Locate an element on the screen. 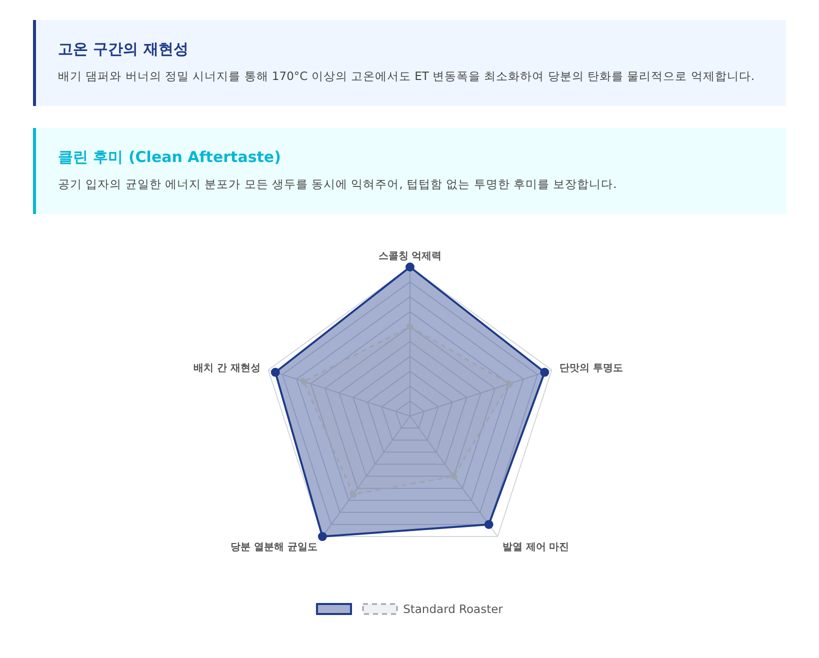  spoke-label: 배치 간 재현성 is located at coordinates (227, 368).